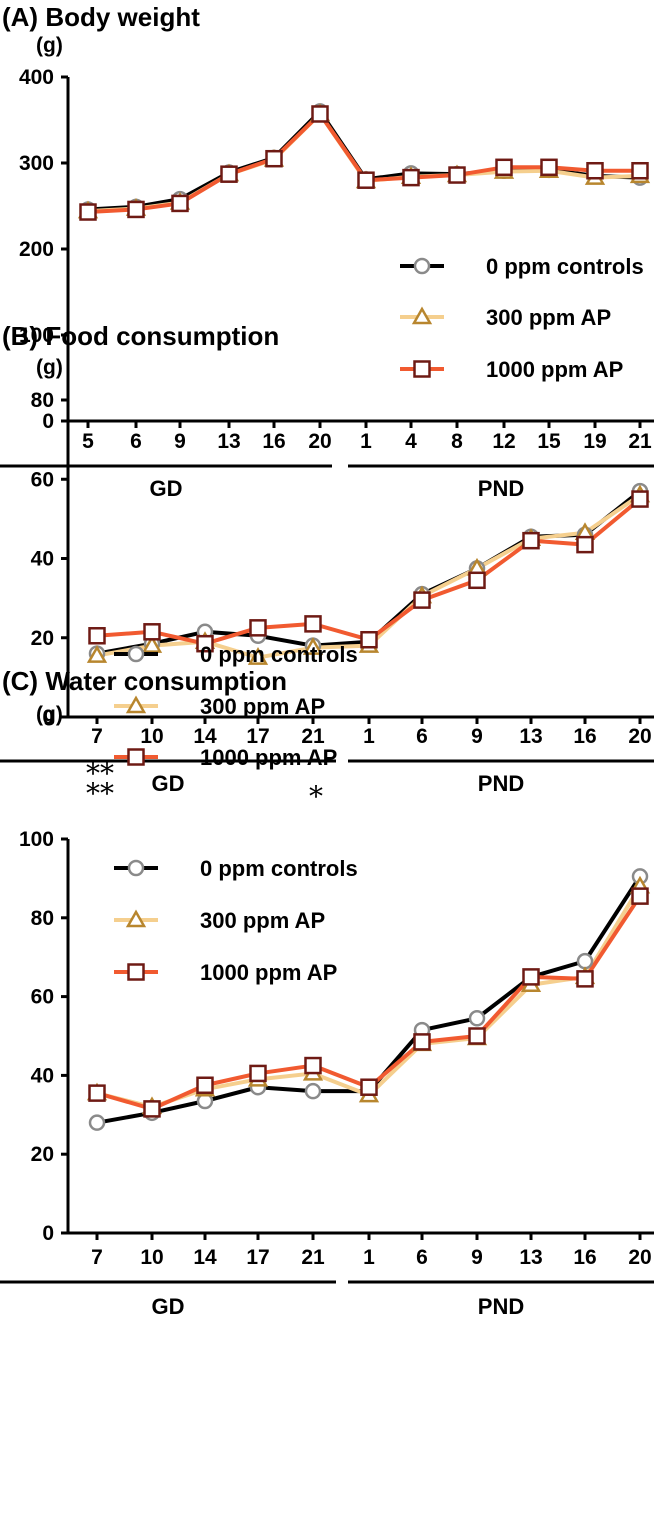 The height and width of the screenshot is (1535, 669). Describe the element at coordinates (501, 783) in the screenshot. I see `p2-group-label-pnd: PND` at that location.